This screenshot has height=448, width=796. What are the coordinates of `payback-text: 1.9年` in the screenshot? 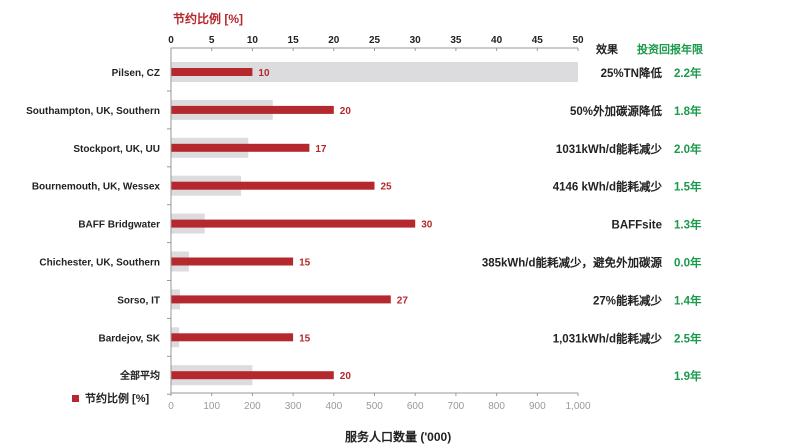 It's located at (688, 376).